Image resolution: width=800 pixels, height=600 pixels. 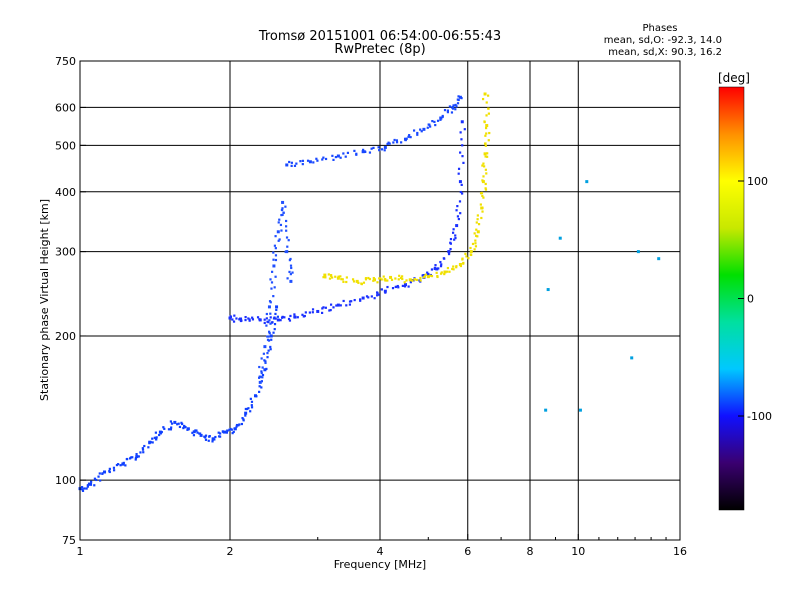 What do you see at coordinates (755, 299) in the screenshot?
I see `colorbar-ticks: 100 0 -100` at bounding box center [755, 299].